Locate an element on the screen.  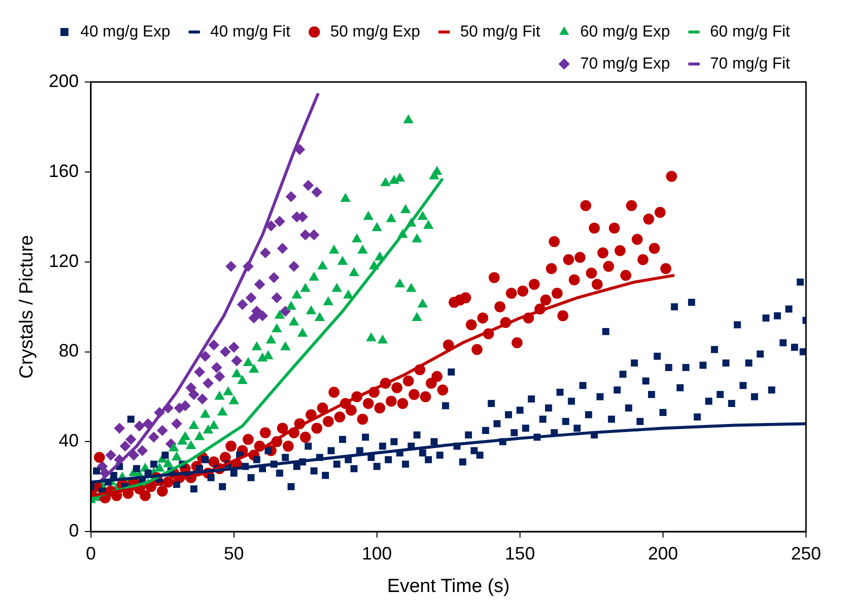
legend-label: 50 mg/g Exp is located at coordinates (375, 31).